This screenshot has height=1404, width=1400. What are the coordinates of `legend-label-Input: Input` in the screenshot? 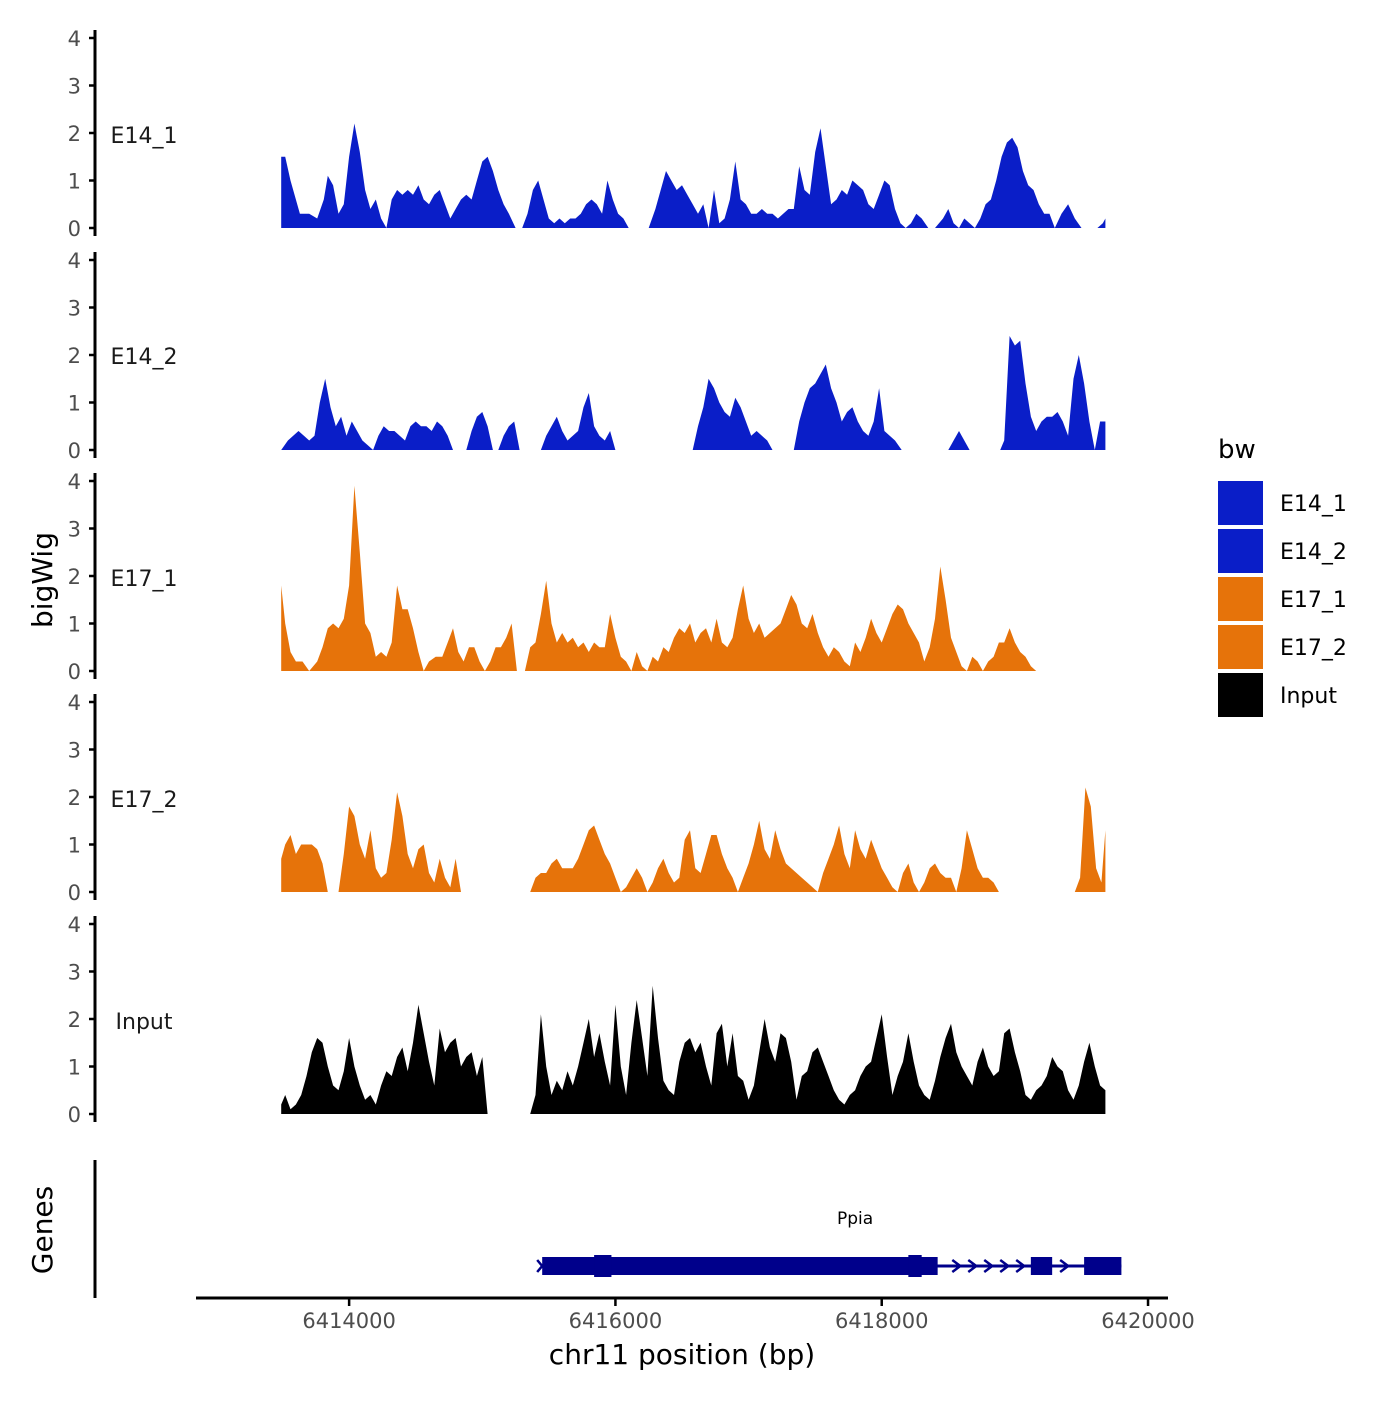 It's located at (1308, 696).